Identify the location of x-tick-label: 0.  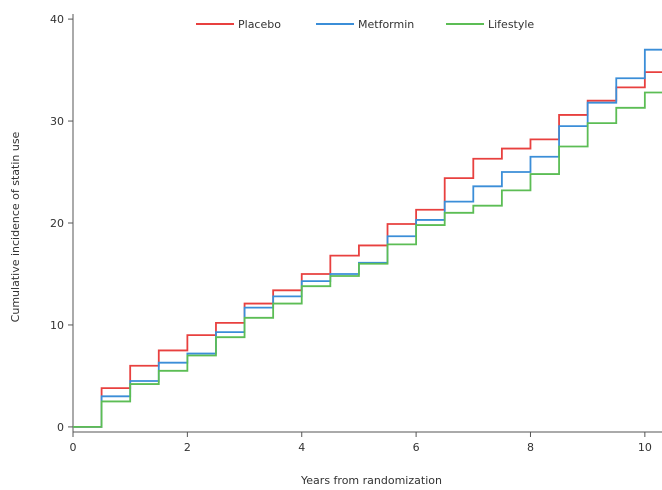
(73, 447).